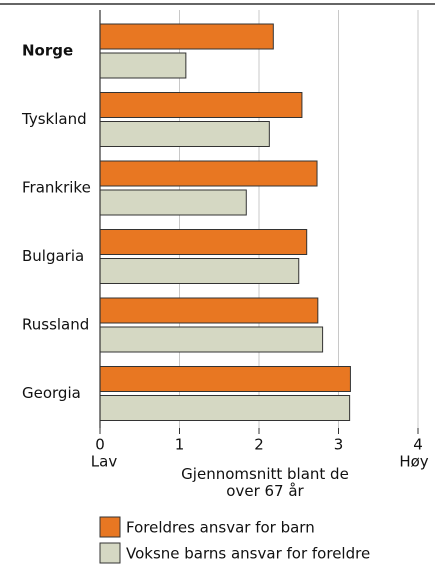 The width and height of the screenshot is (435, 564). What do you see at coordinates (51, 393) in the screenshot?
I see `y-tick-label: Georgia` at bounding box center [51, 393].